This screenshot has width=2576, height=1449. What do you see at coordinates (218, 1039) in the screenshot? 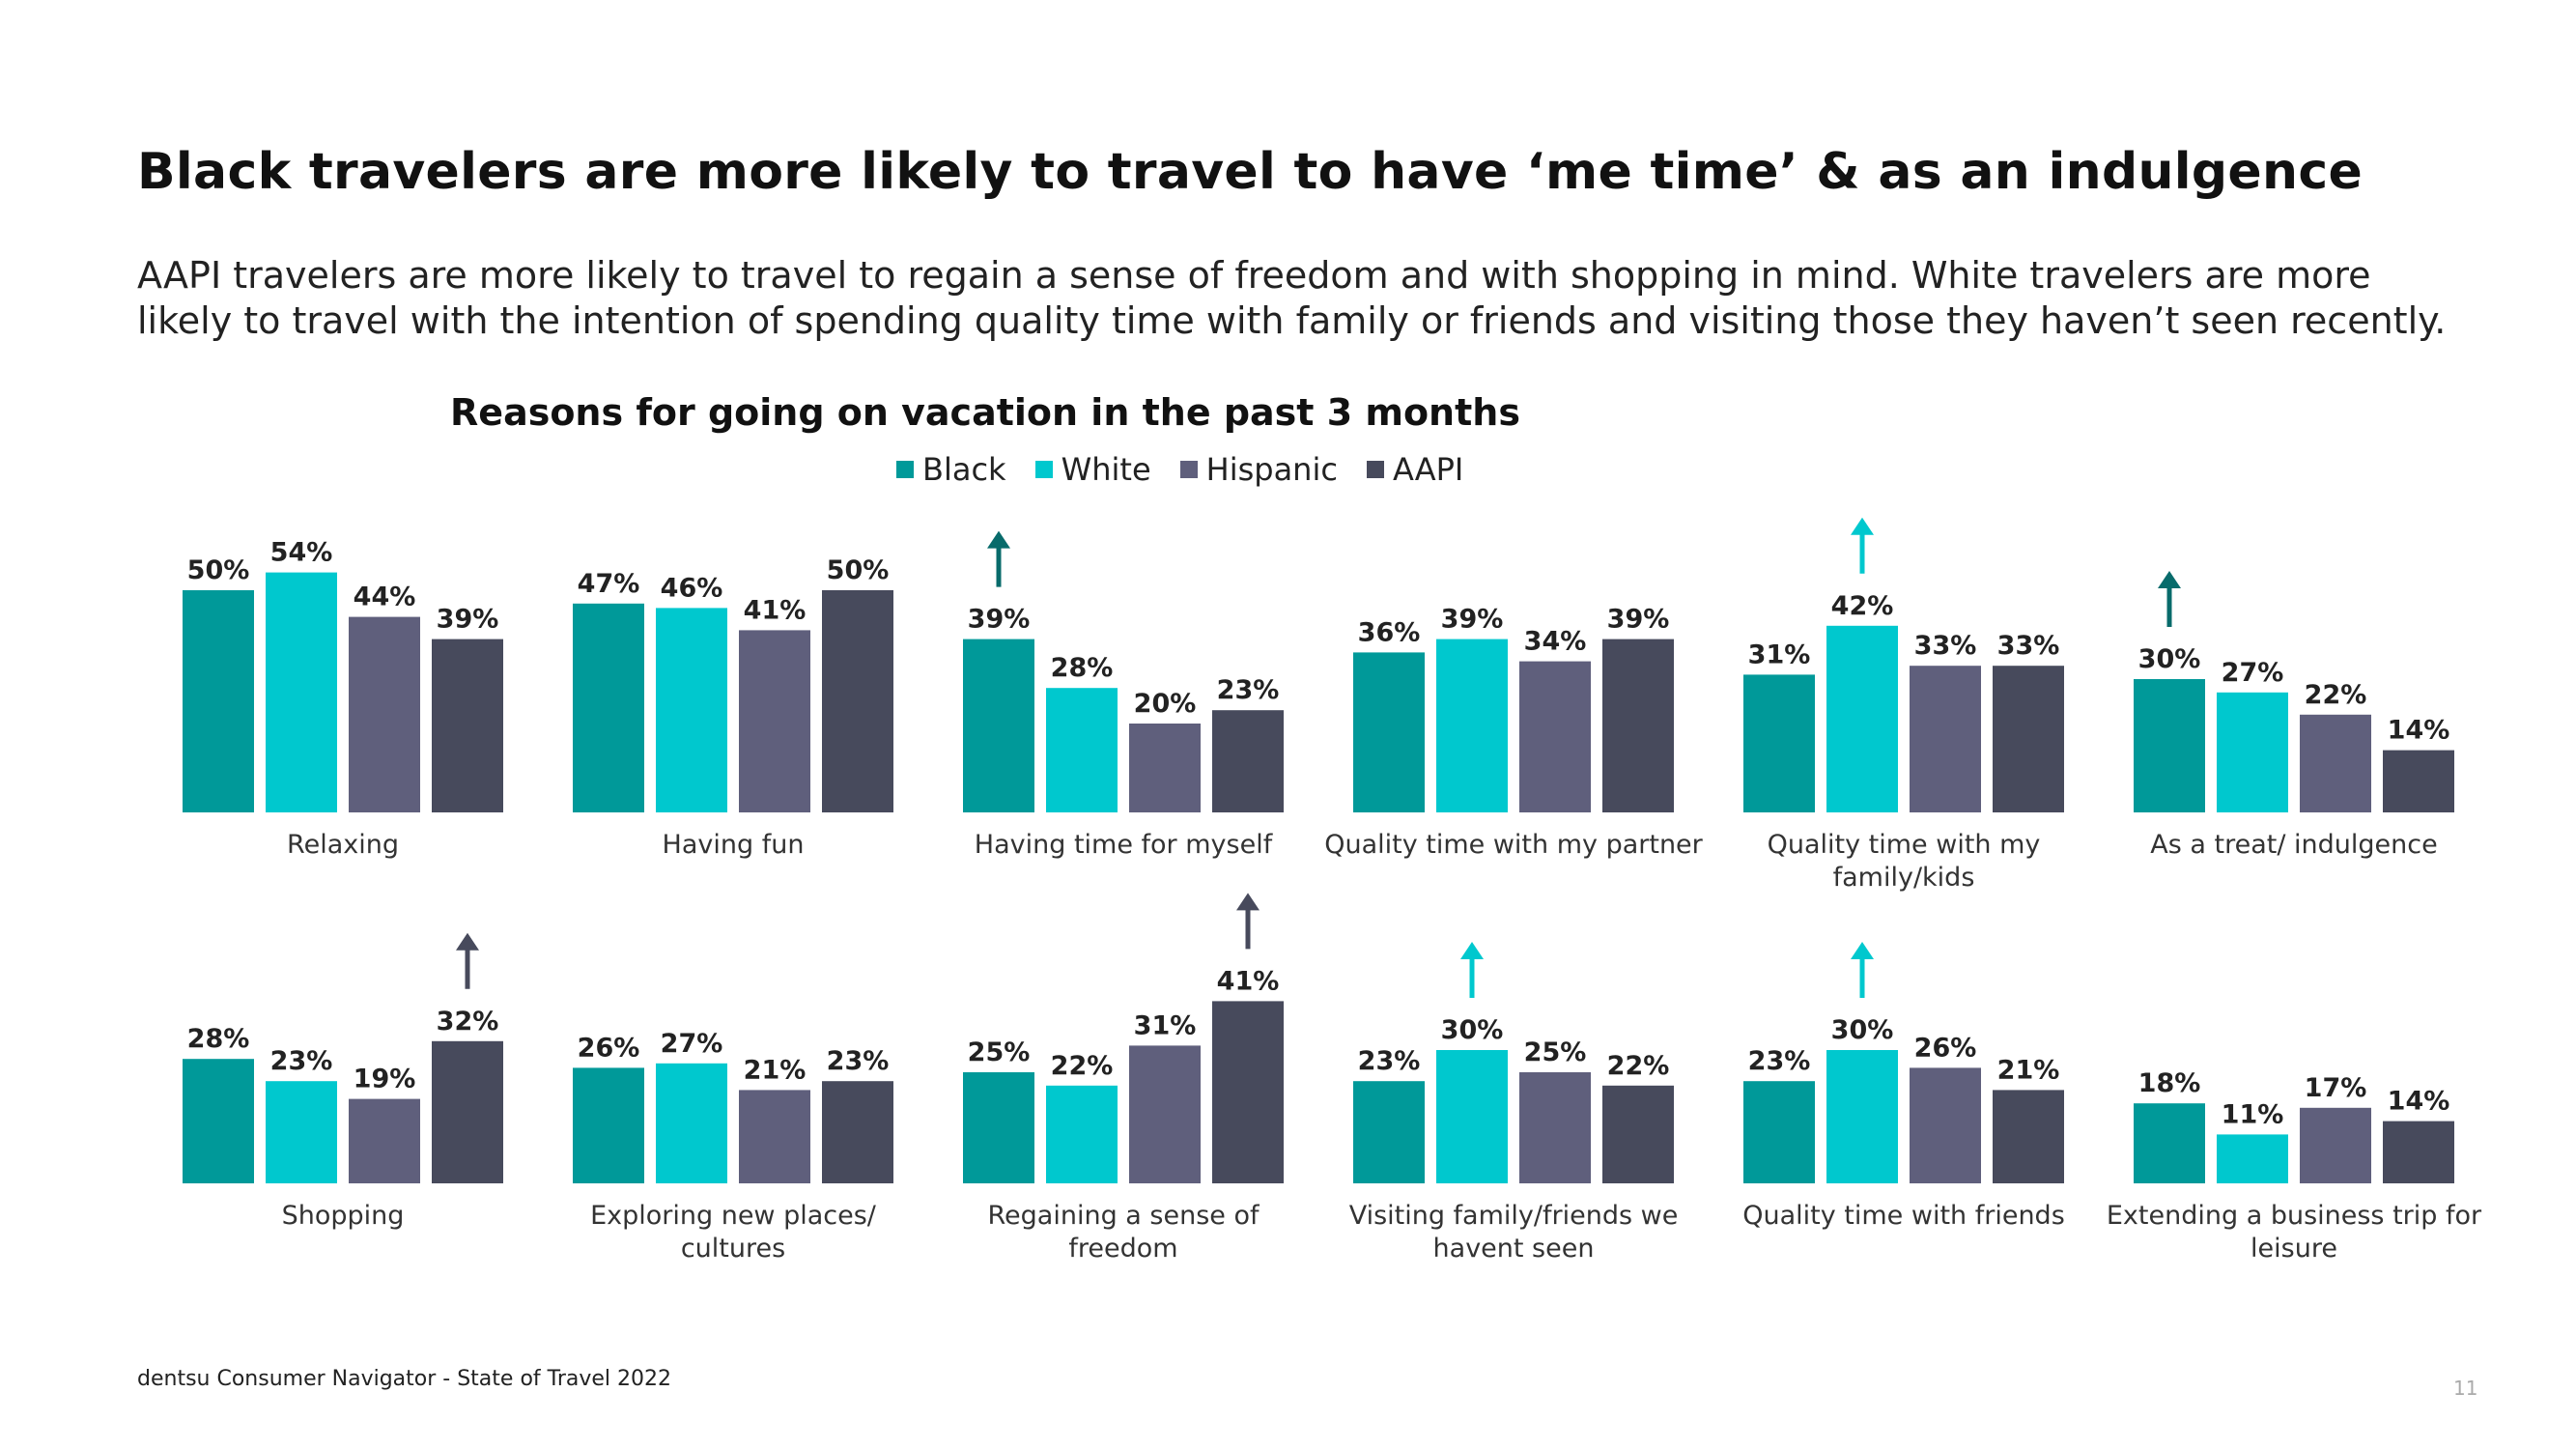
I see `value-label-shopping-black: 28%` at bounding box center [218, 1039].